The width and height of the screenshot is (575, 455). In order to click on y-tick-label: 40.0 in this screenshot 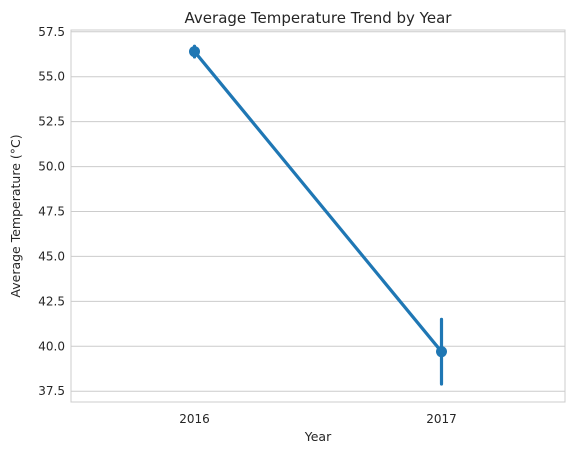, I will do `click(51, 346)`.